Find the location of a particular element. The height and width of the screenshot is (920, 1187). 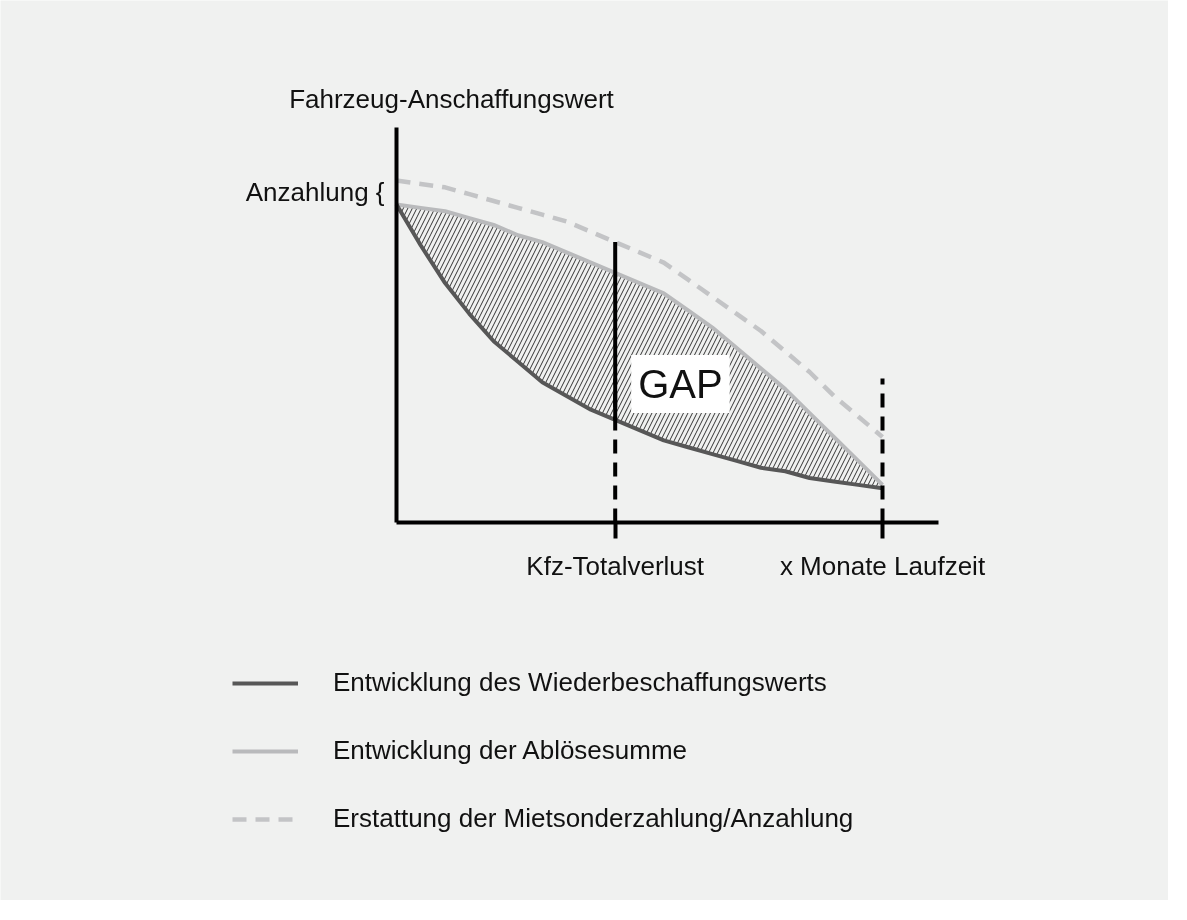

y-axis-title: Fahrzeug-Anschaffungswert is located at coordinates (452, 98).